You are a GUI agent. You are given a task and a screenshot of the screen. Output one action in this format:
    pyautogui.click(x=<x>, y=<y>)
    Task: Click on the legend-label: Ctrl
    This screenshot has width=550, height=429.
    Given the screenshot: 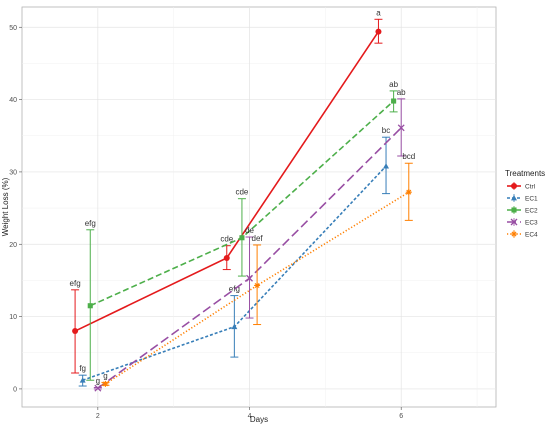 What is the action you would take?
    pyautogui.click(x=530, y=187)
    